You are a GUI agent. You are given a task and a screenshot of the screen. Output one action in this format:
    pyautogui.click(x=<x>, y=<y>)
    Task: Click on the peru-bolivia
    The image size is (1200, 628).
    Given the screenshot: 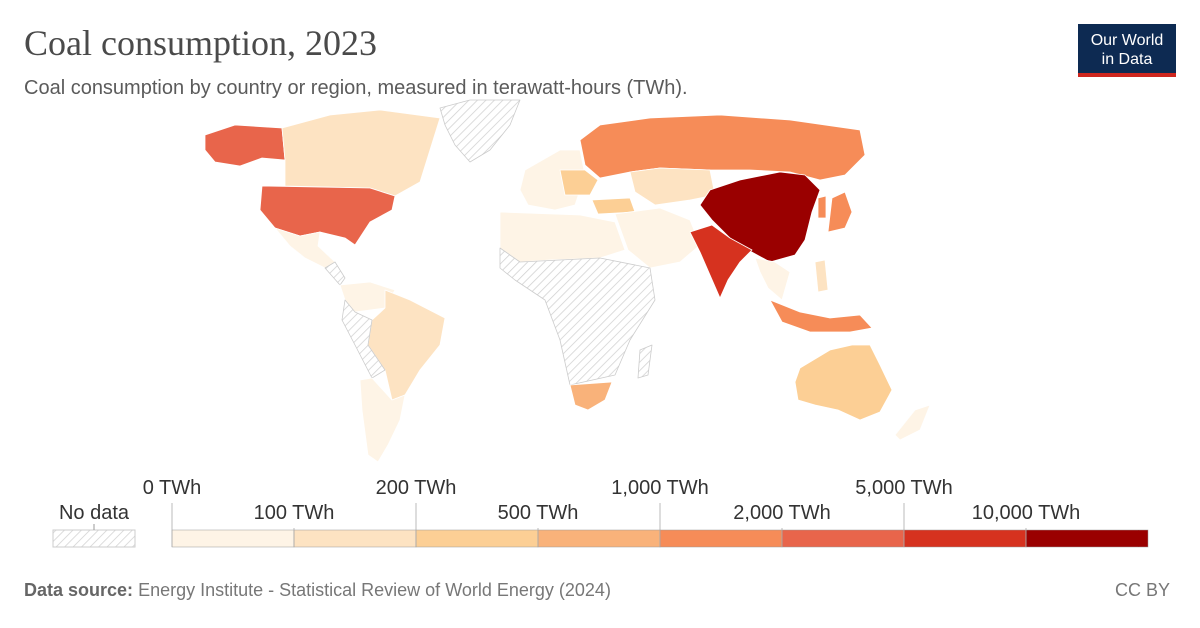 What is the action you would take?
    pyautogui.click(x=363, y=339)
    